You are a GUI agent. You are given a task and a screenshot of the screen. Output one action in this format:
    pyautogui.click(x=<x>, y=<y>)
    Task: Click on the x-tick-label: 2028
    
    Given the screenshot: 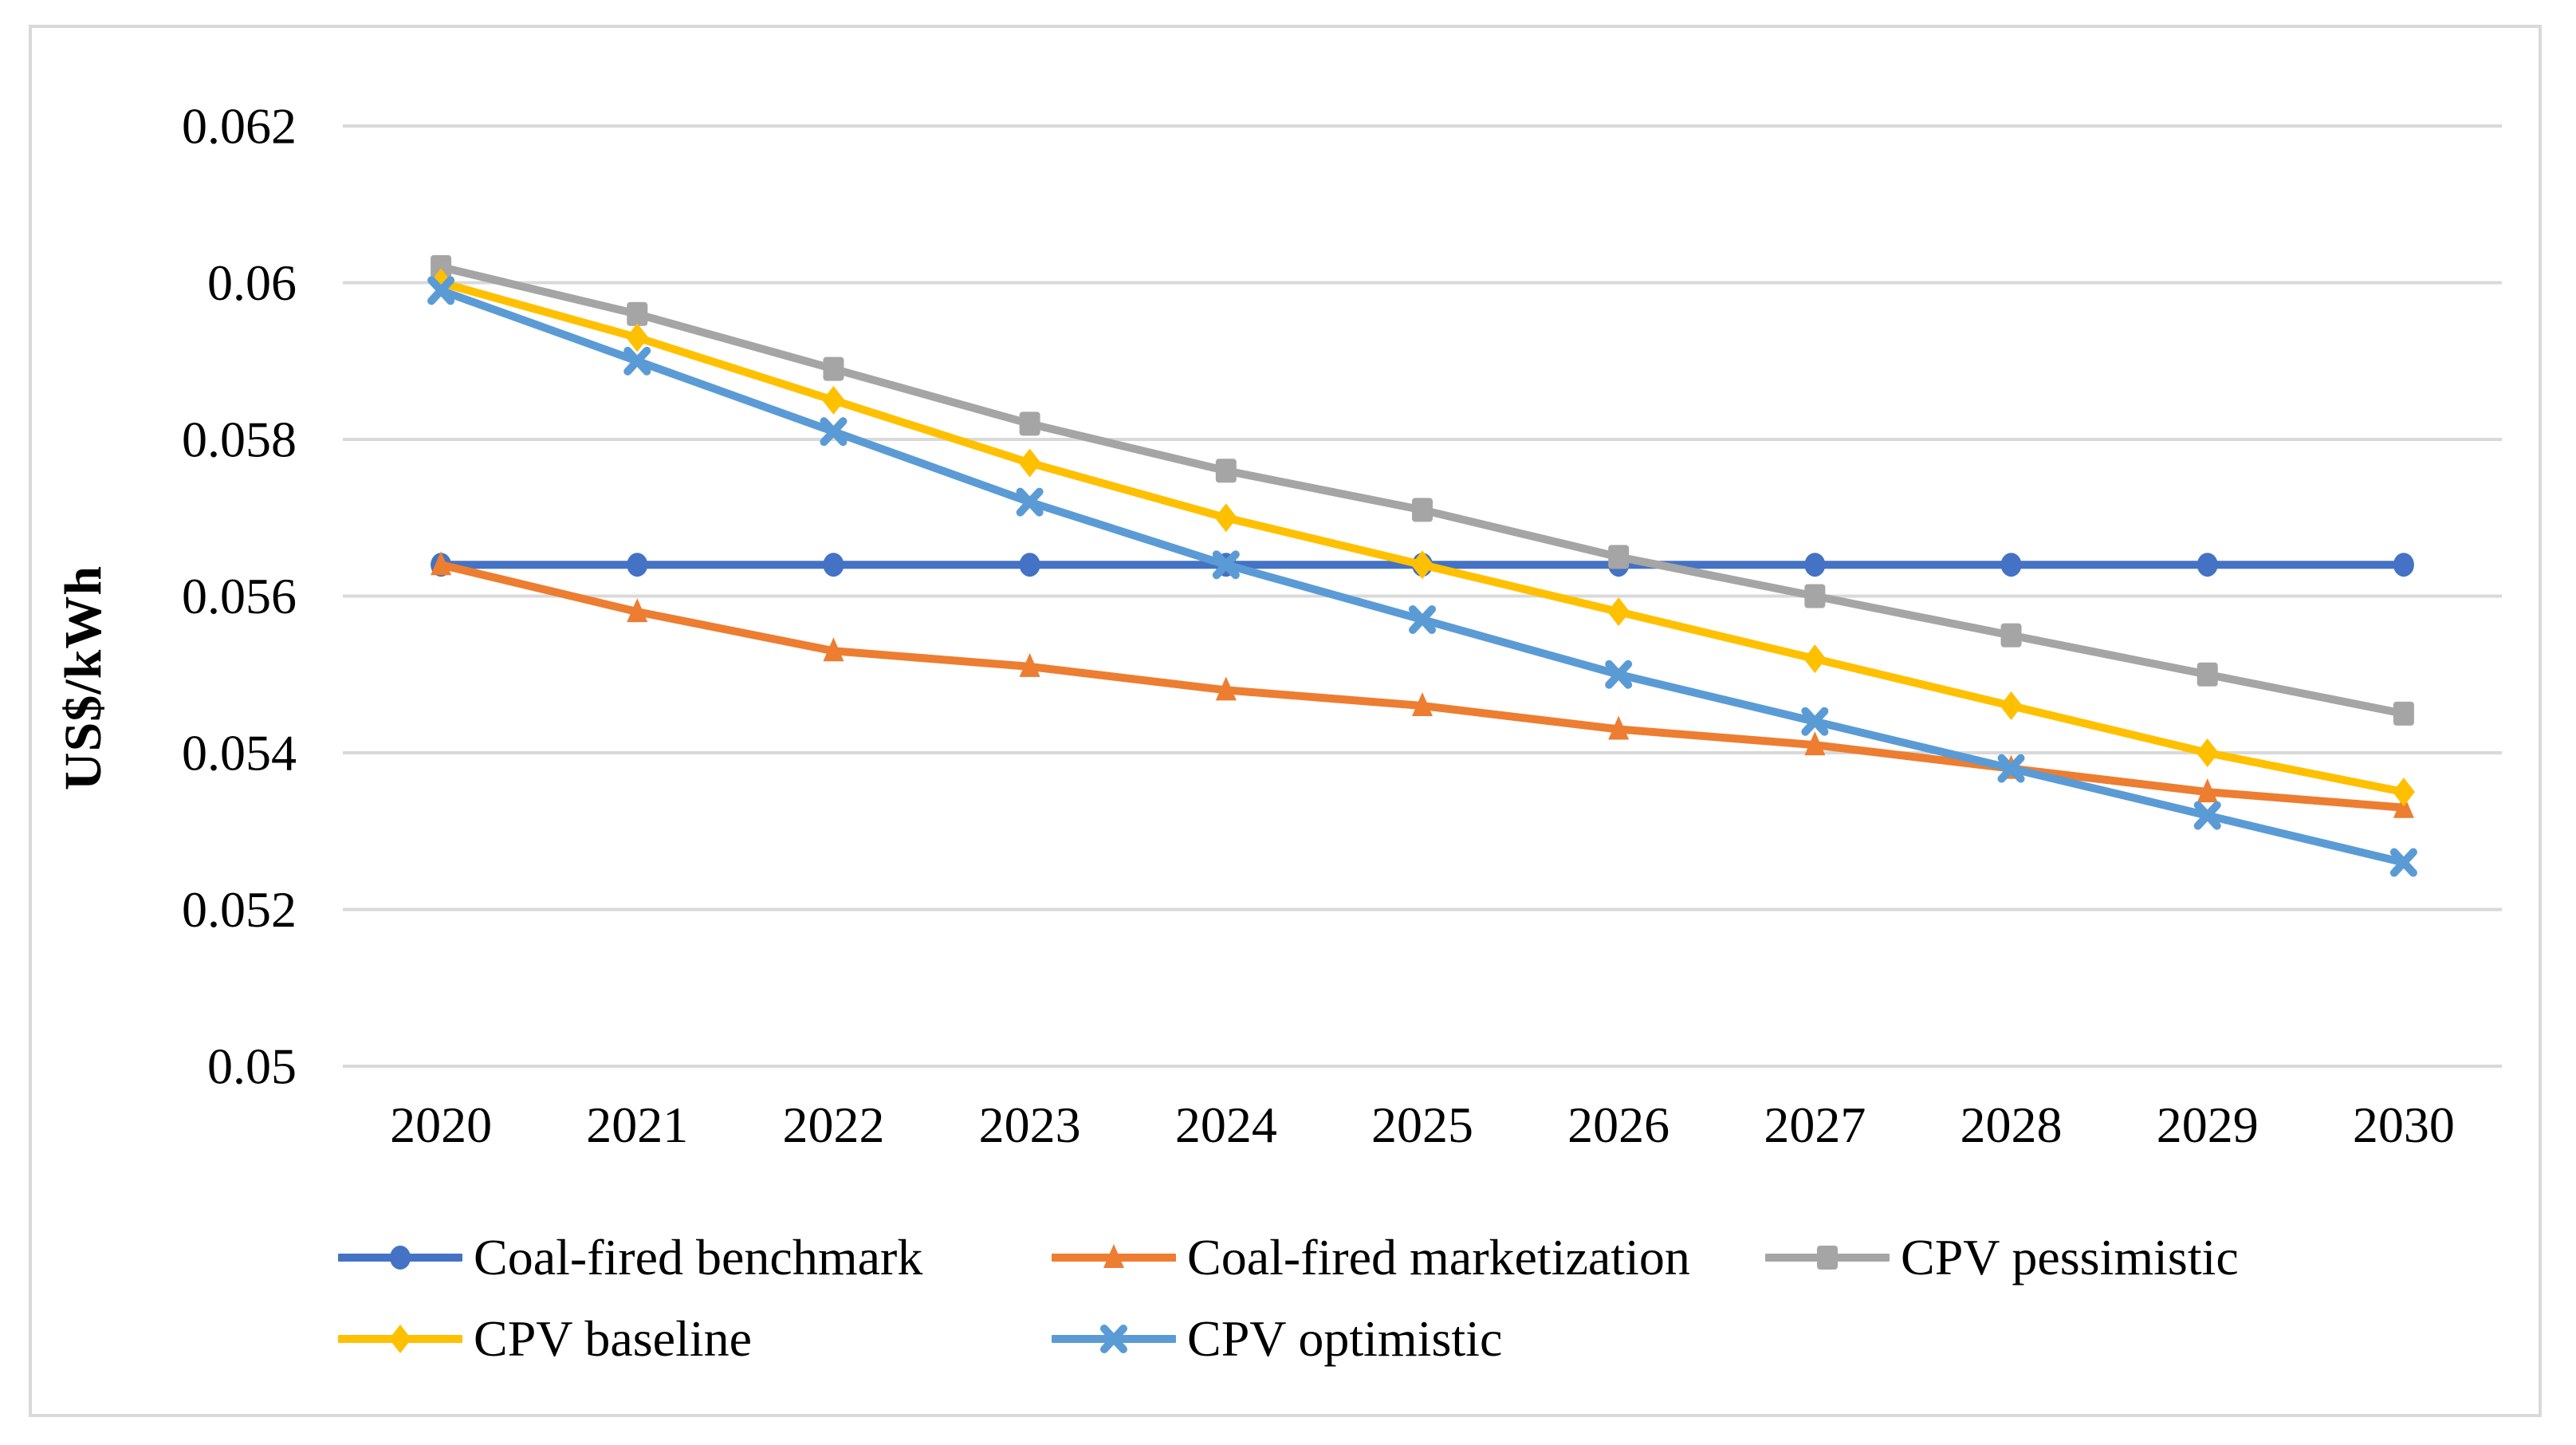 What is the action you would take?
    pyautogui.click(x=2012, y=1125)
    